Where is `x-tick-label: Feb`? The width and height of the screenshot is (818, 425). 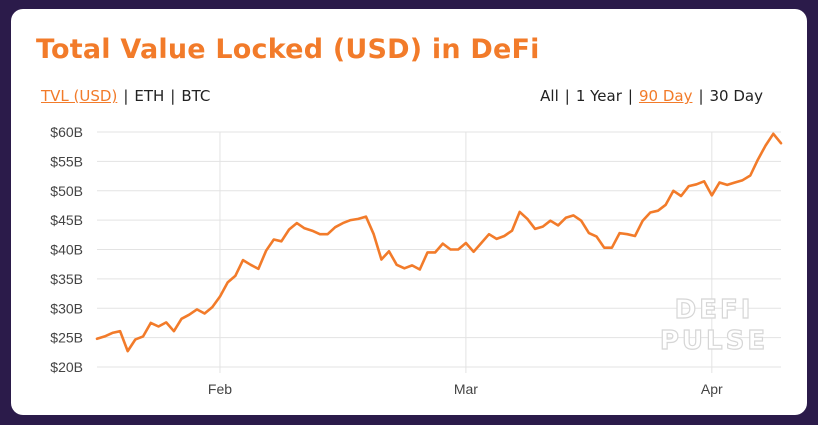
x-tick-label: Feb is located at coordinates (220, 389).